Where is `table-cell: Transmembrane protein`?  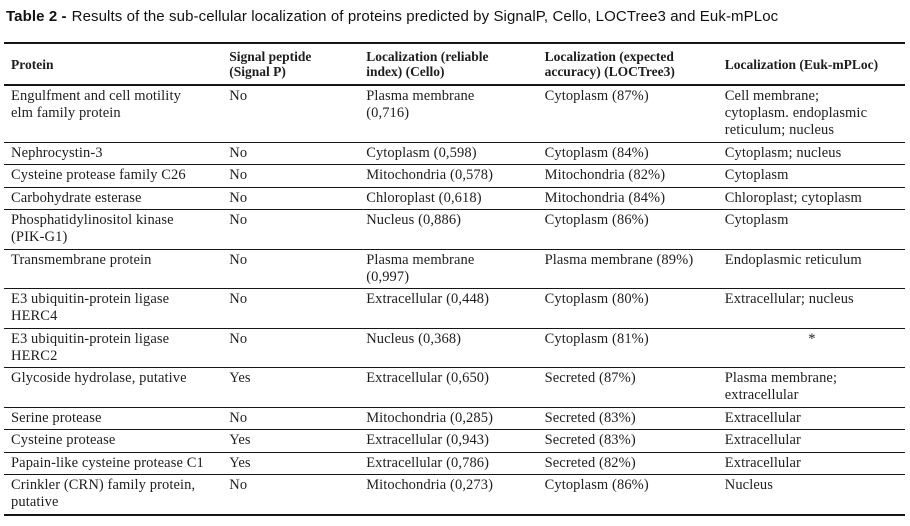
table-cell: Transmembrane protein is located at coordinates (117, 268).